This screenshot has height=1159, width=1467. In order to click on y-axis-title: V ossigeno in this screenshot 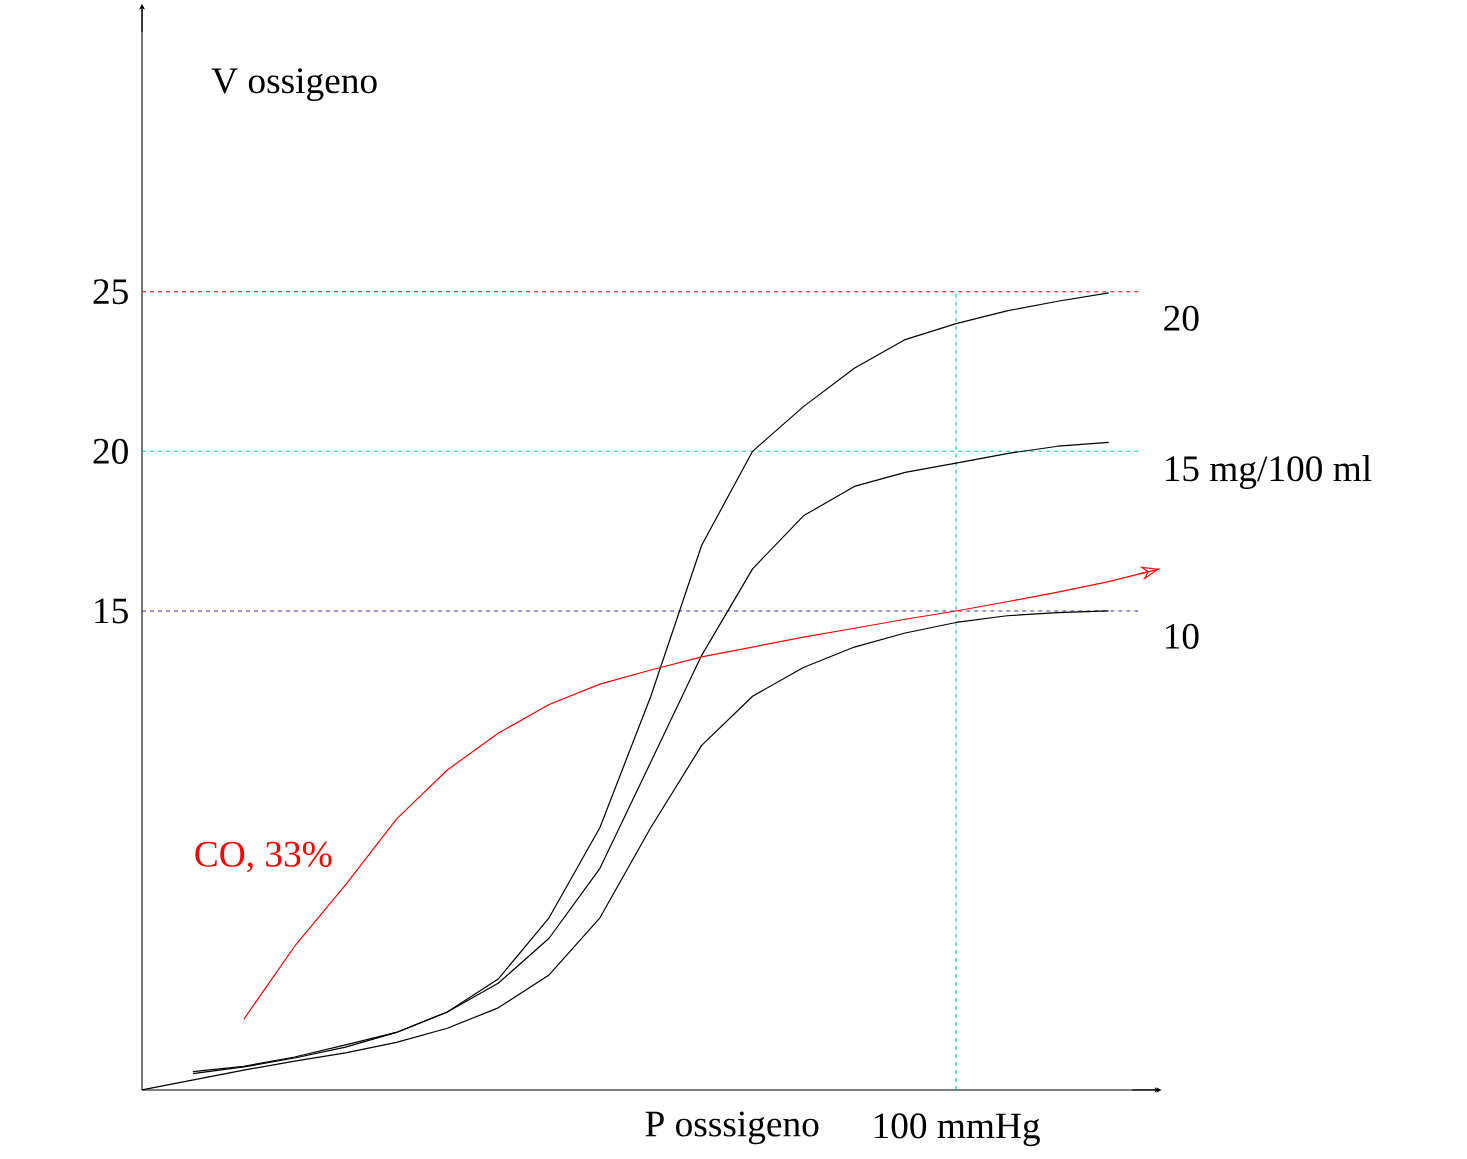, I will do `click(294, 85)`.